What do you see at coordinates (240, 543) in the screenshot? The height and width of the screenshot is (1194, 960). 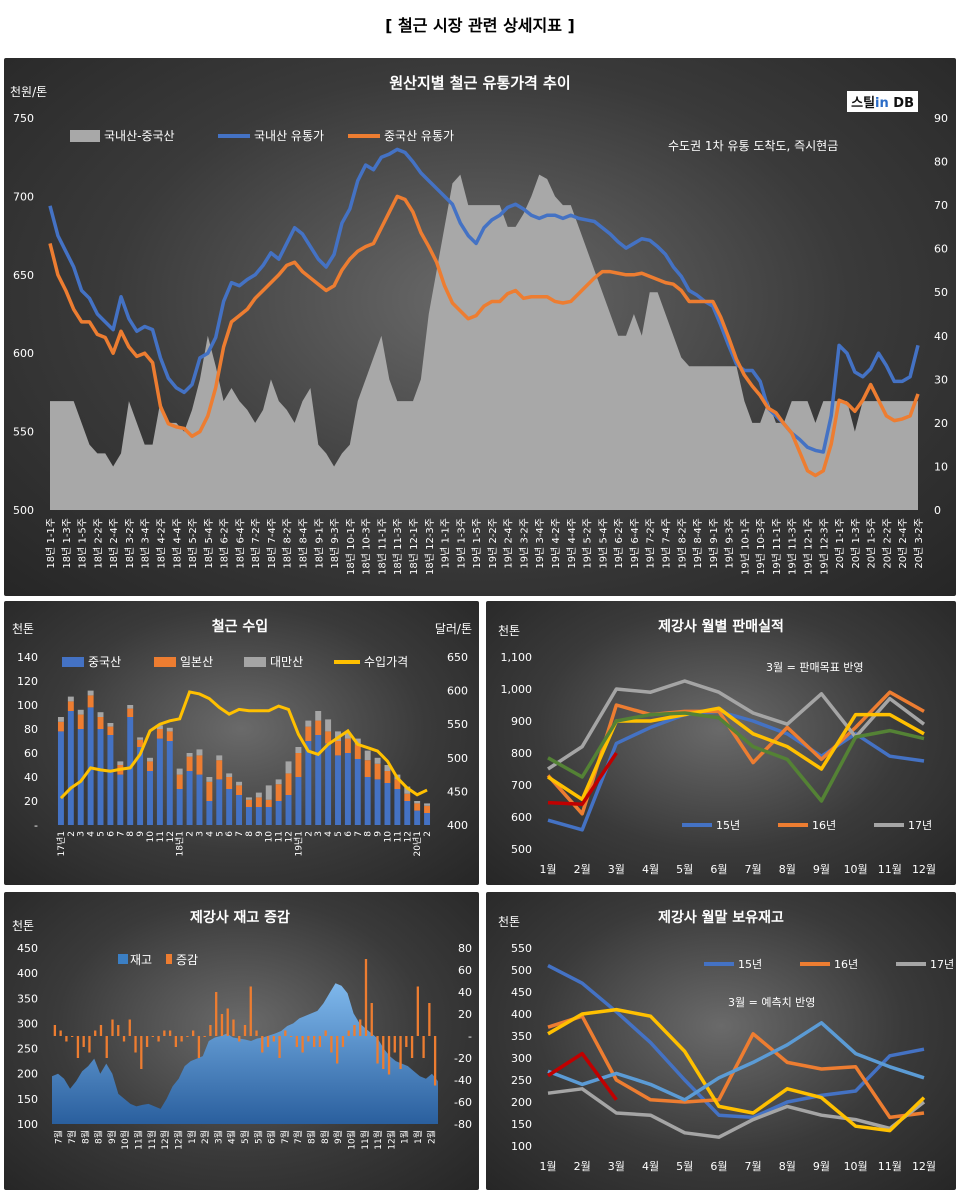 I see `x-tick-label: 18년 6-4주` at bounding box center [240, 543].